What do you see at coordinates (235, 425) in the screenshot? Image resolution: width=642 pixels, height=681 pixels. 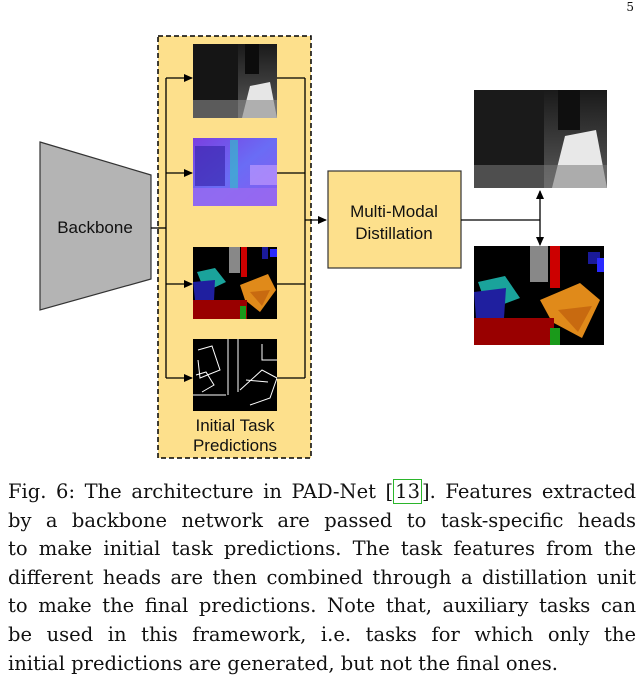 I see `initial-predictions-label-line1: Initial Task` at bounding box center [235, 425].